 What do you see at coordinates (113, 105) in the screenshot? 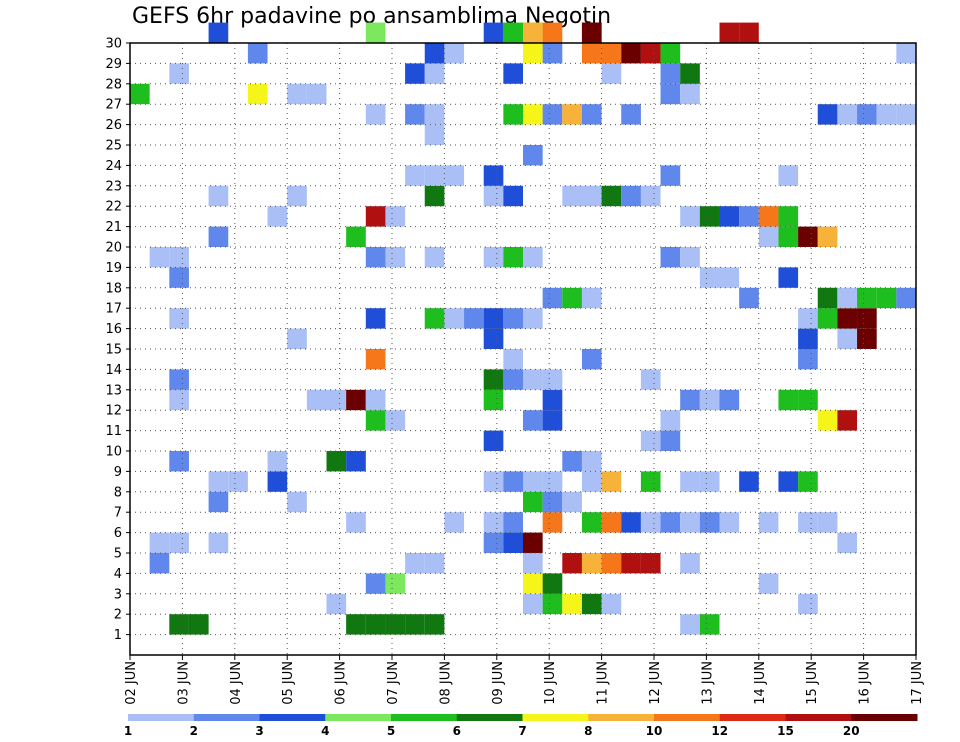
I see `y-tick-label: 27` at bounding box center [113, 105].